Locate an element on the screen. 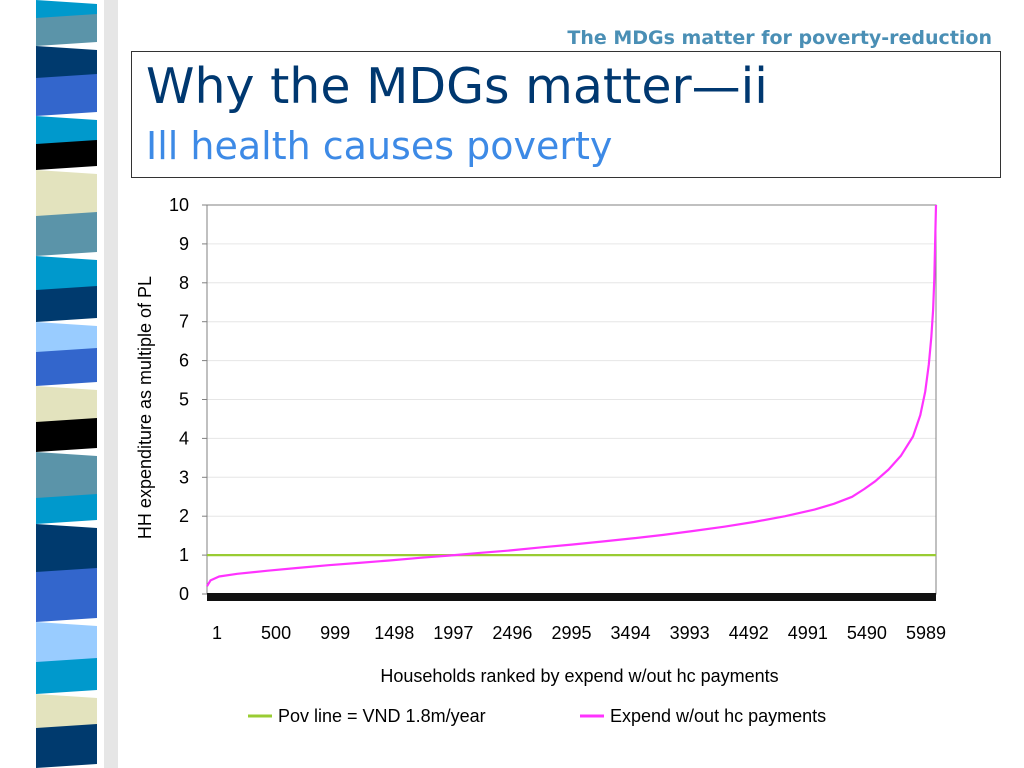  x-tick-label: 2995 is located at coordinates (571, 633).